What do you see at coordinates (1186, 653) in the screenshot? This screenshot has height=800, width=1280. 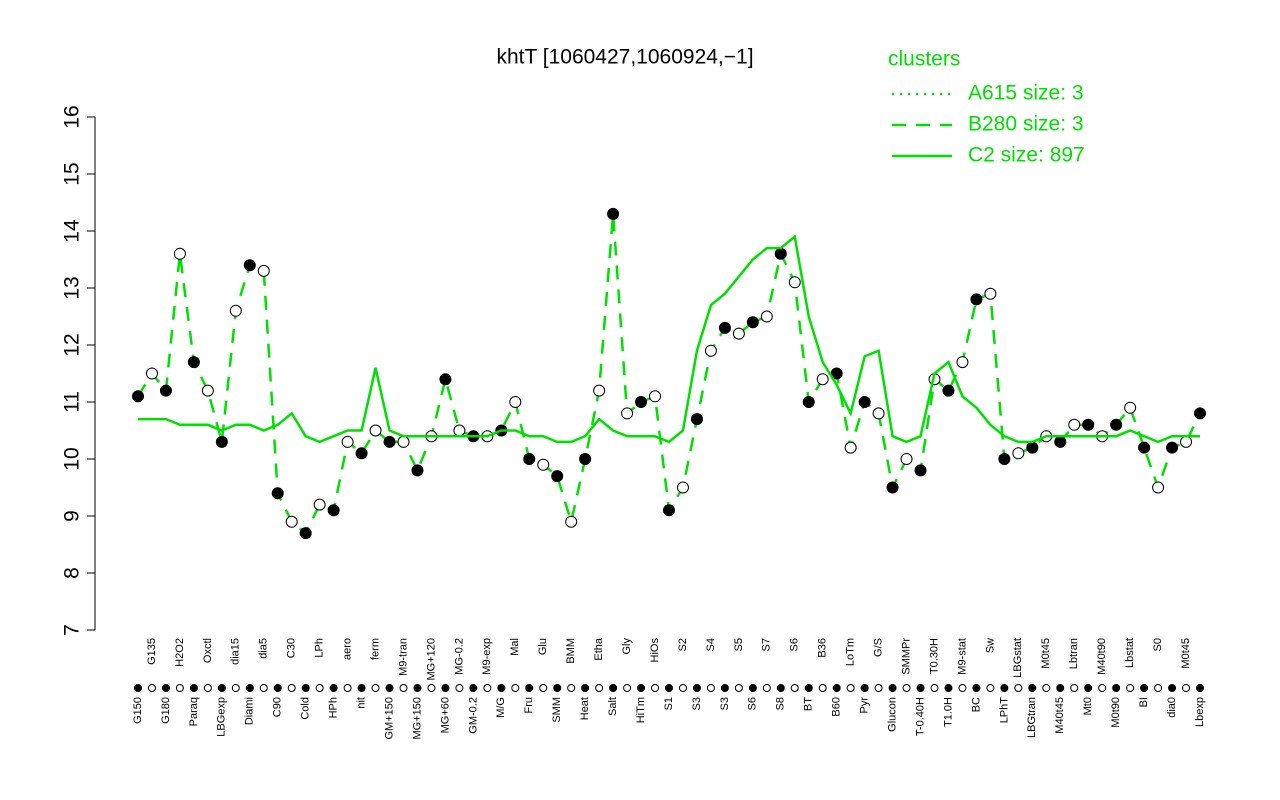 I see `x-tick-label: M0t45` at bounding box center [1186, 653].